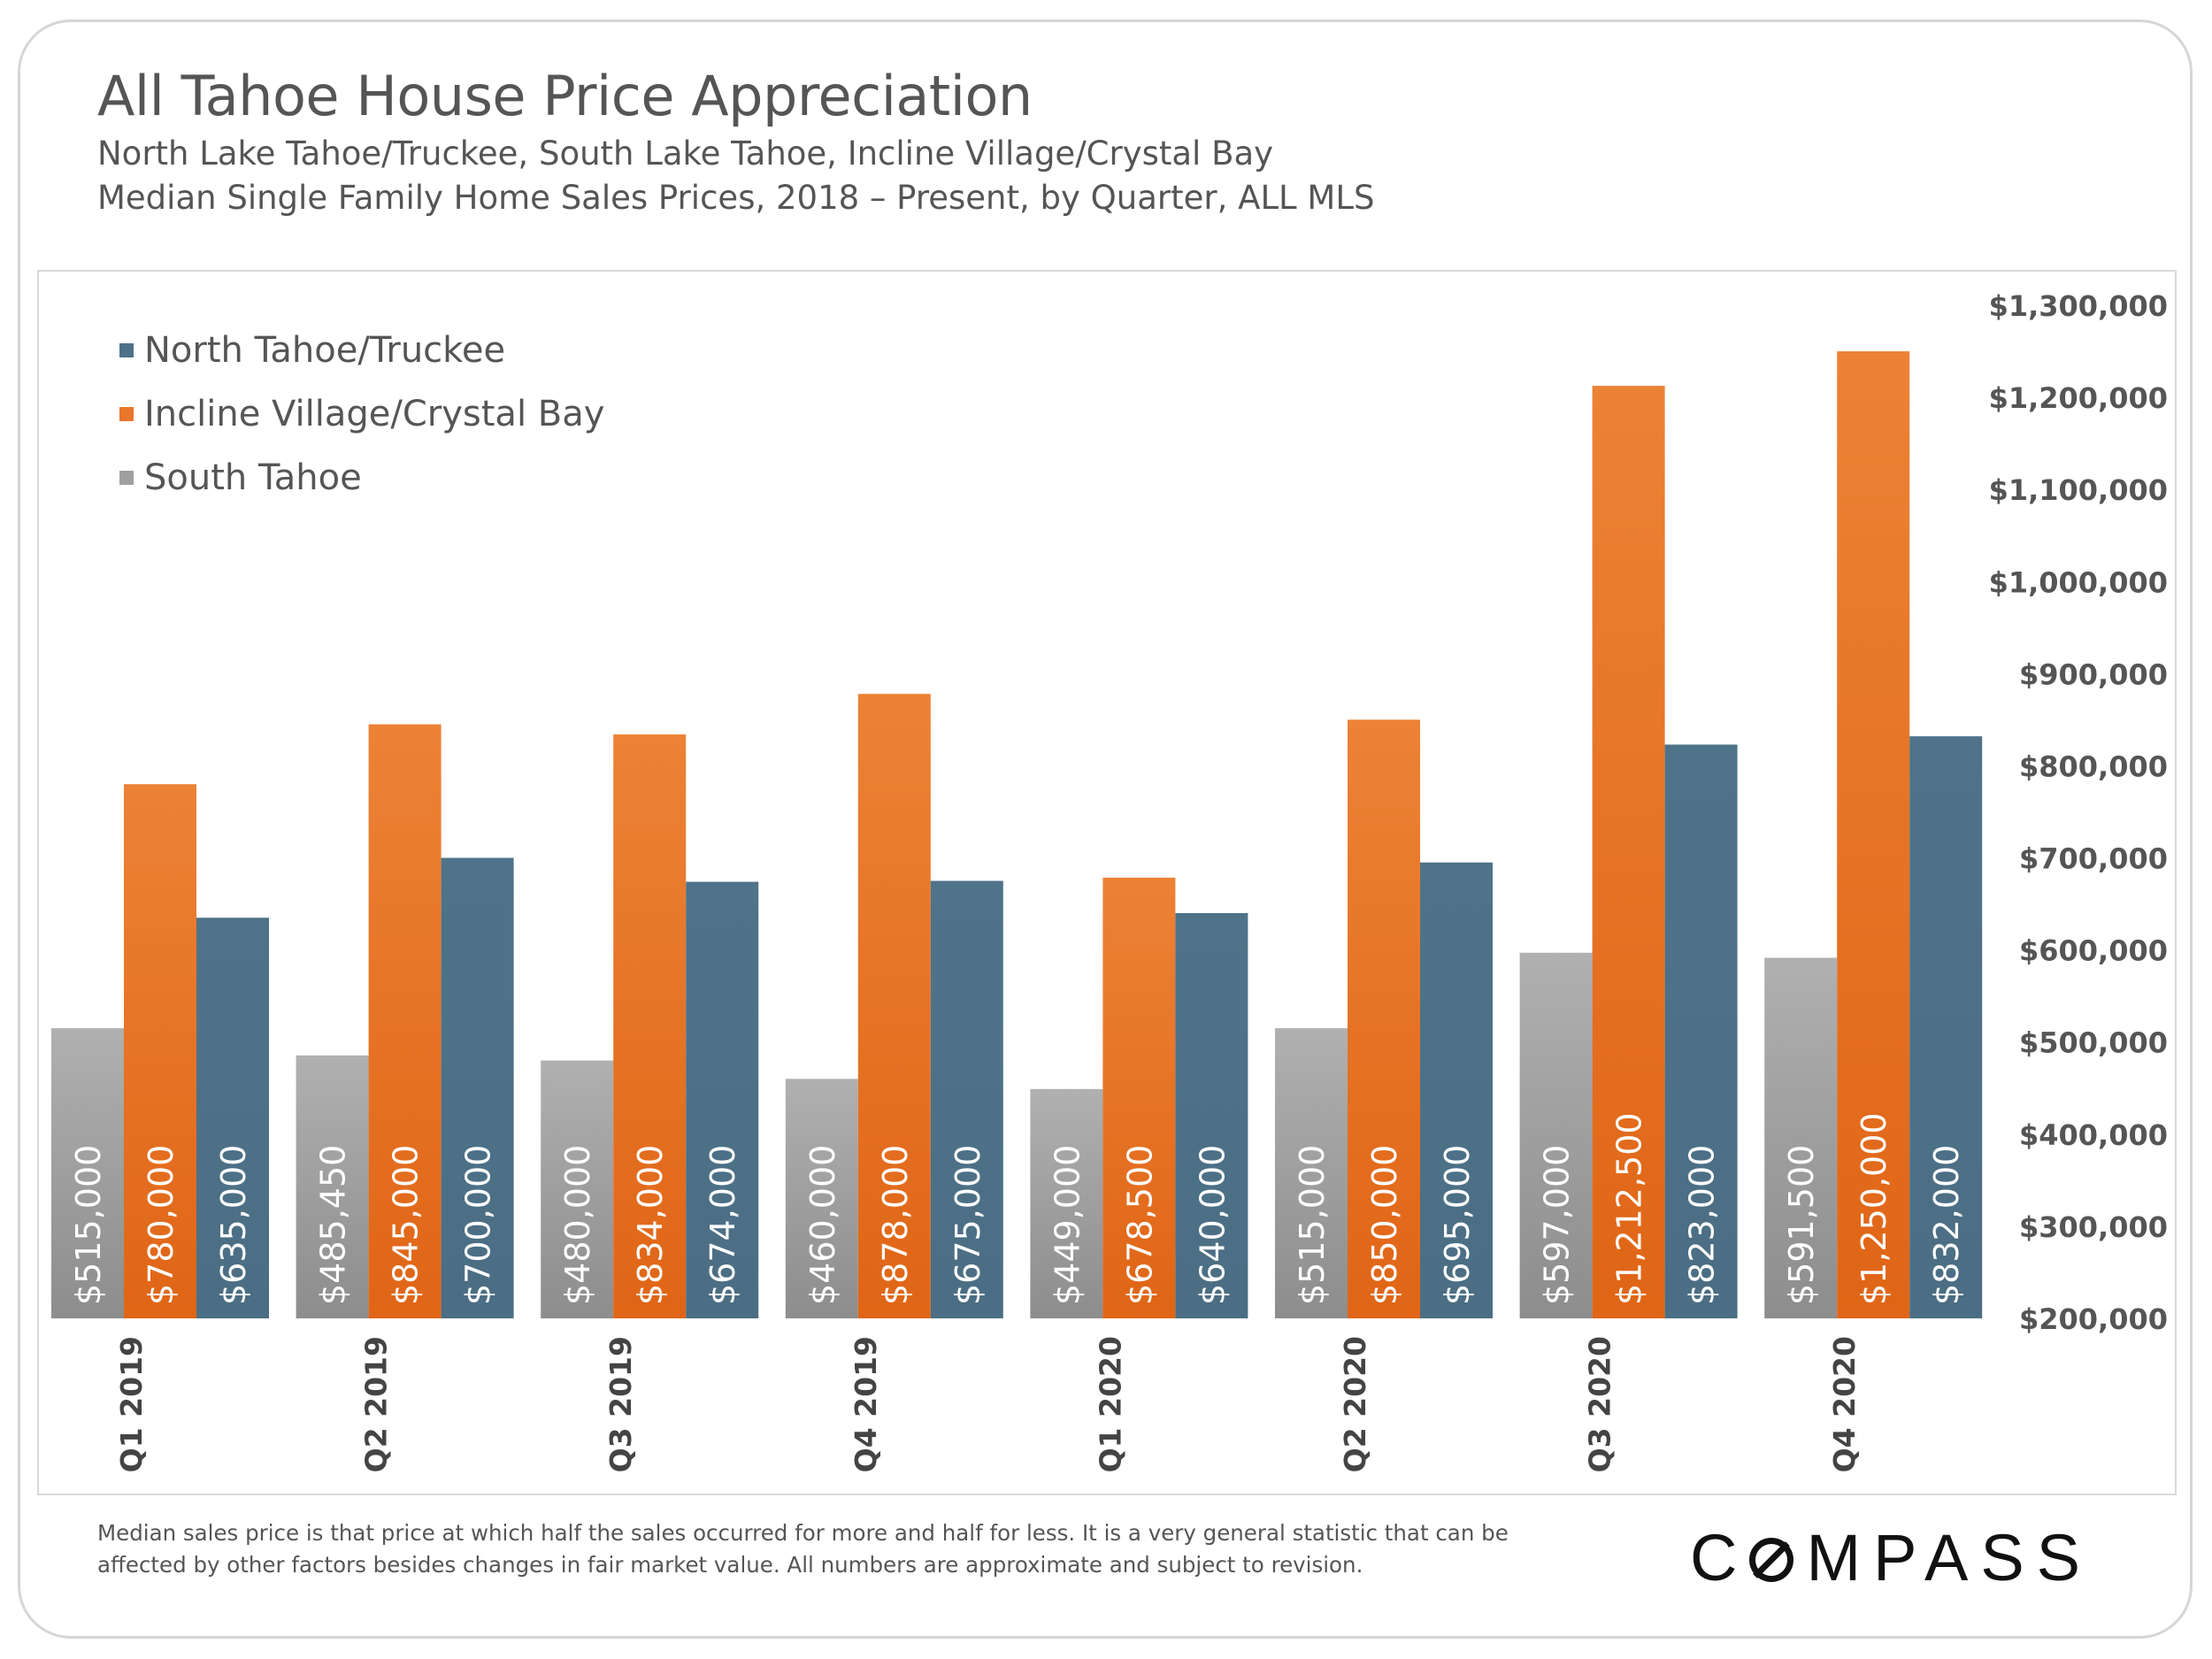 This screenshot has width=2212, height=1659. Describe the element at coordinates (234, 1225) in the screenshot. I see `data-label-north-tahoe-truckee-q1-2019: $635,000` at that location.